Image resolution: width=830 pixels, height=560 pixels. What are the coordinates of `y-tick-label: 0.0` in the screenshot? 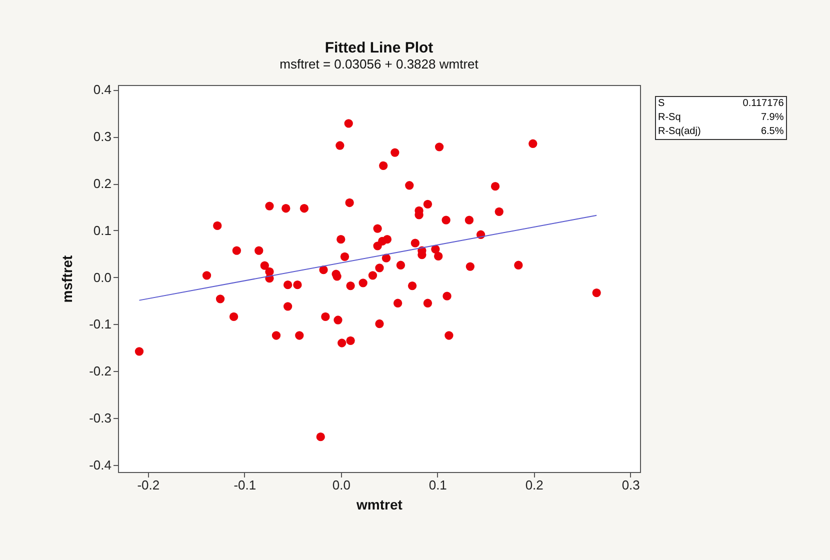 It's located at (102, 277).